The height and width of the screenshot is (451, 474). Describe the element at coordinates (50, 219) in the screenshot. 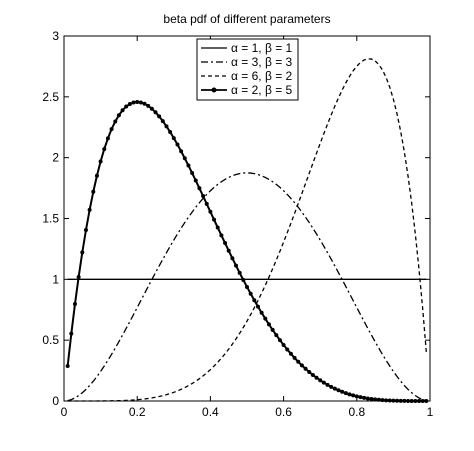

I see `y-tick-label: 1.5` at that location.